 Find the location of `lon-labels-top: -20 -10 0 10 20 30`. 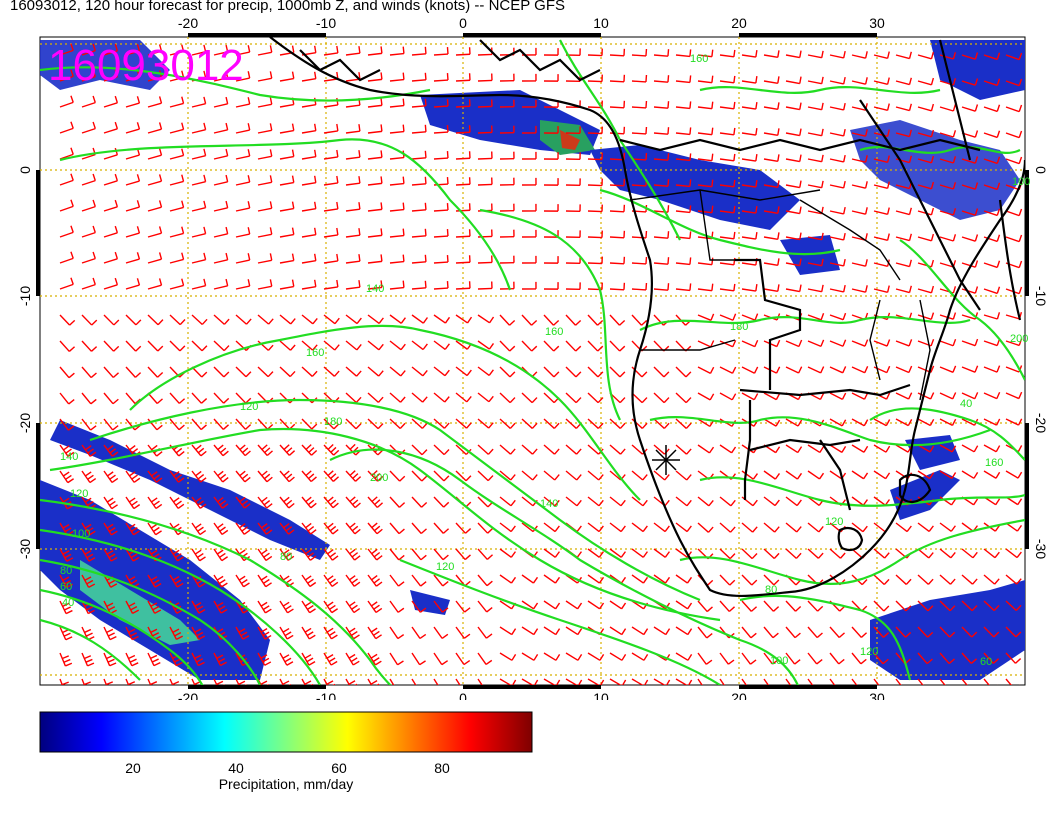

lon-labels-top: -20 -10 0 10 20 30 is located at coordinates (531, 23).